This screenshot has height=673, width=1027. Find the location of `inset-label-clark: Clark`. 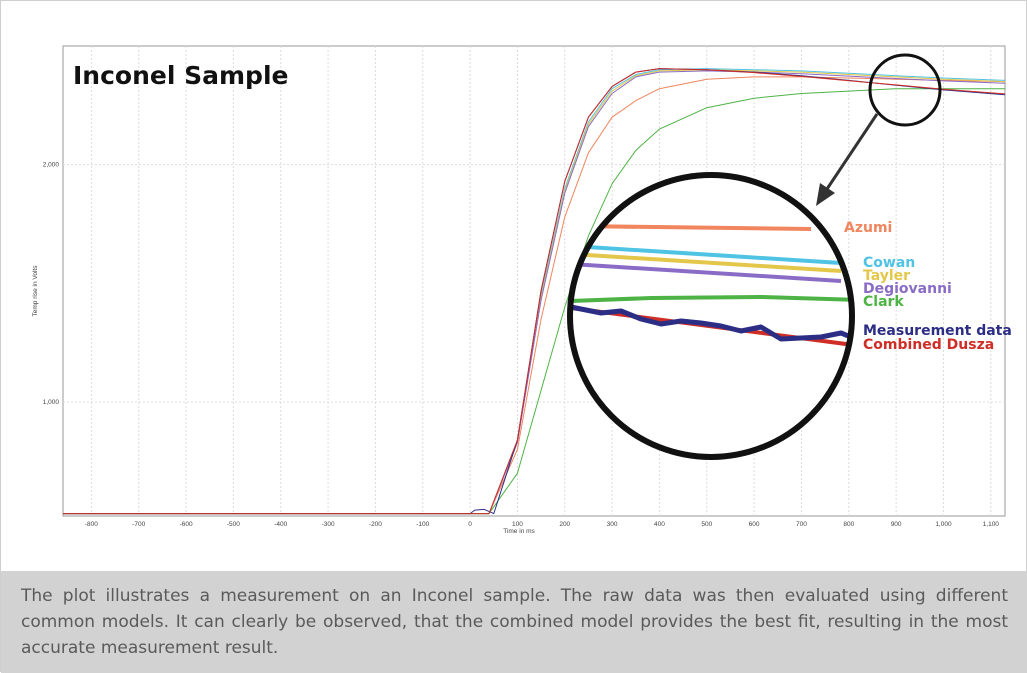

inset-label-clark: Clark is located at coordinates (883, 302).